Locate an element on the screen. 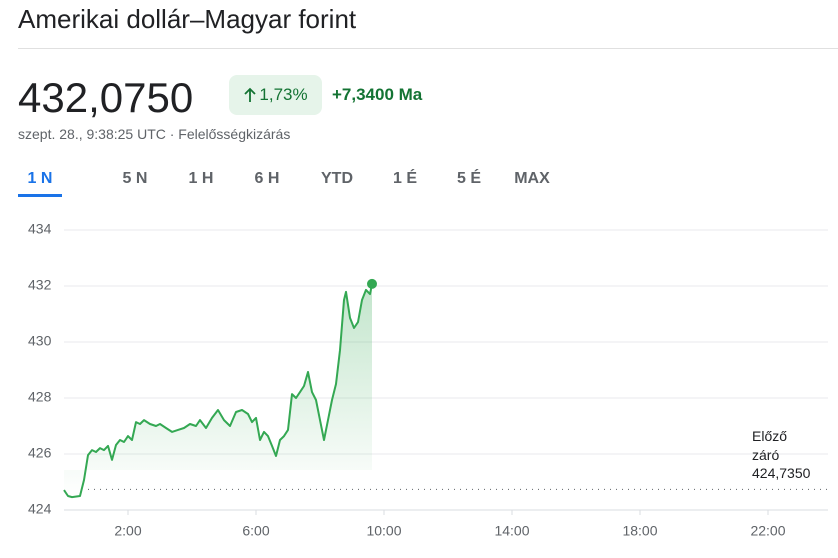 Image resolution: width=838 pixels, height=558 pixels. range-tab: 1 É is located at coordinates (404, 178).